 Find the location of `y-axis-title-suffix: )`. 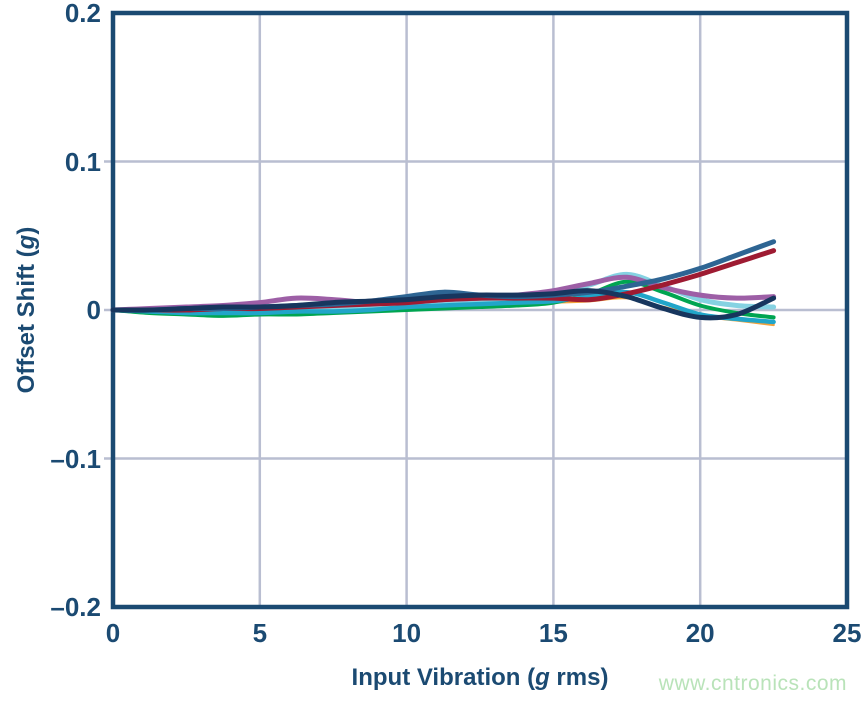

y-axis-title-suffix: ) is located at coordinates (26, 230).